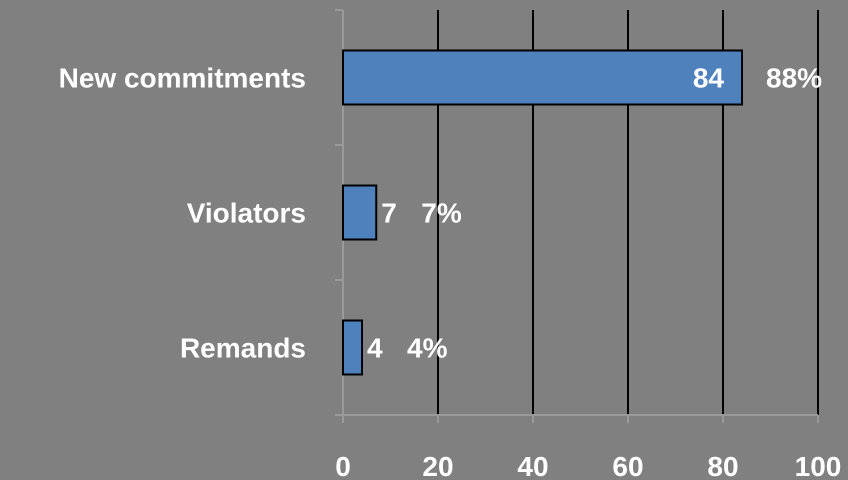  What do you see at coordinates (389, 213) in the screenshot?
I see `value-label-violators: 7` at bounding box center [389, 213].